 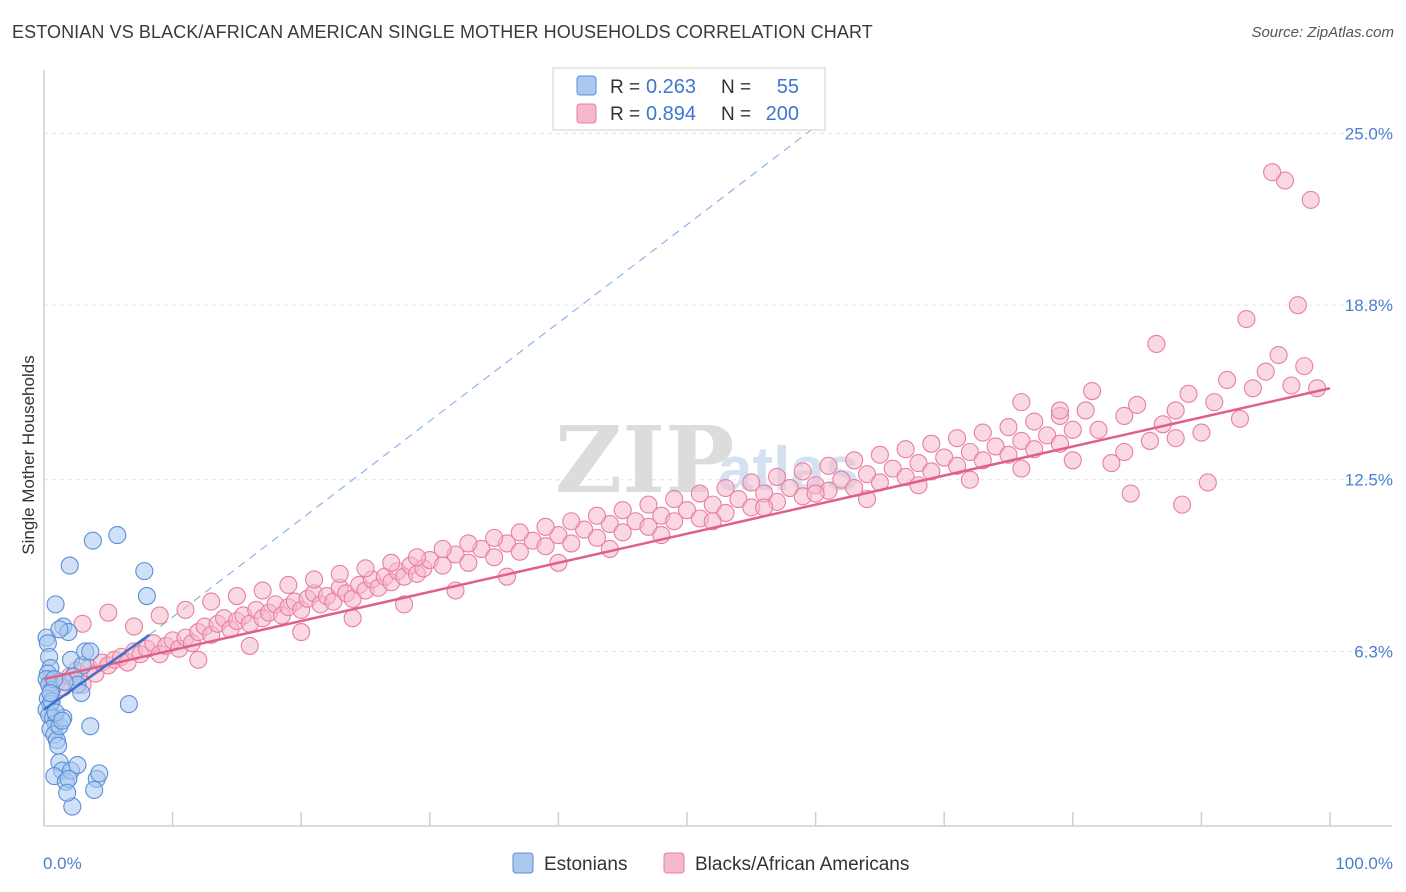 What do you see at coordinates (1373, 651) in the screenshot?
I see `y-tick-label: 6.3%` at bounding box center [1373, 651].